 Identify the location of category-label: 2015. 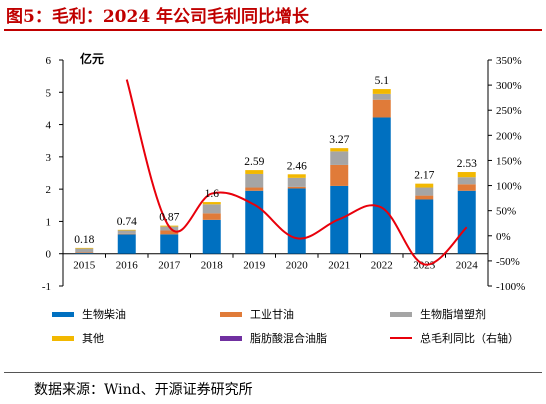
(84, 266).